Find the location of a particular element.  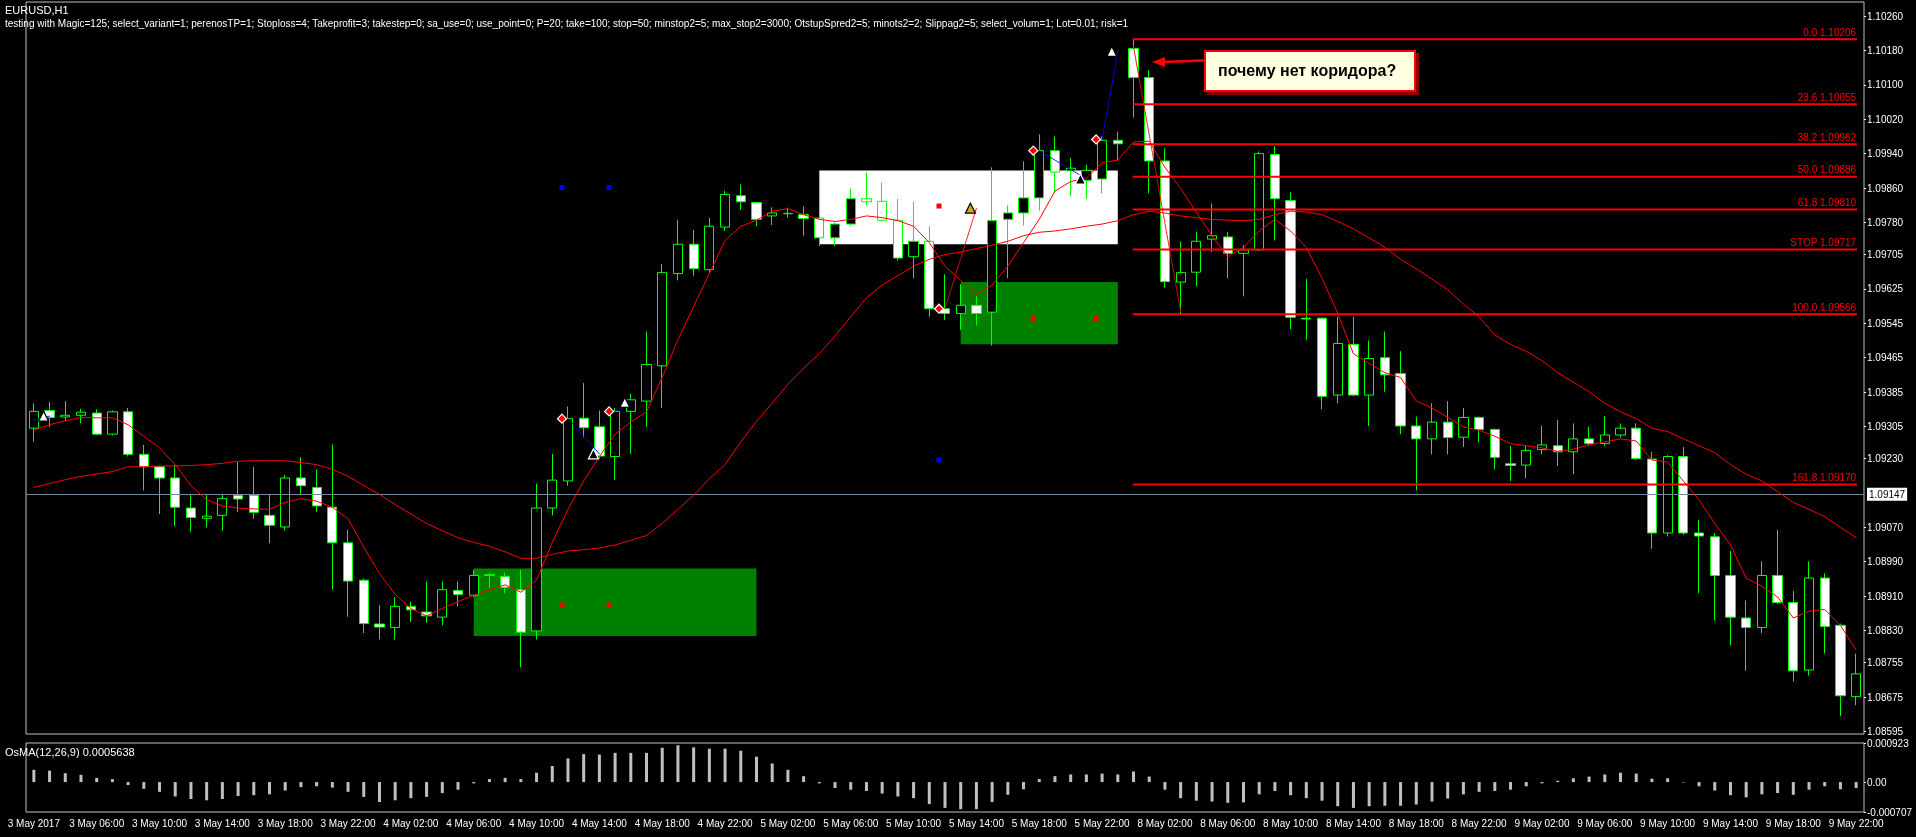

y-tick-label: 1.08675 is located at coordinates (1885, 697).